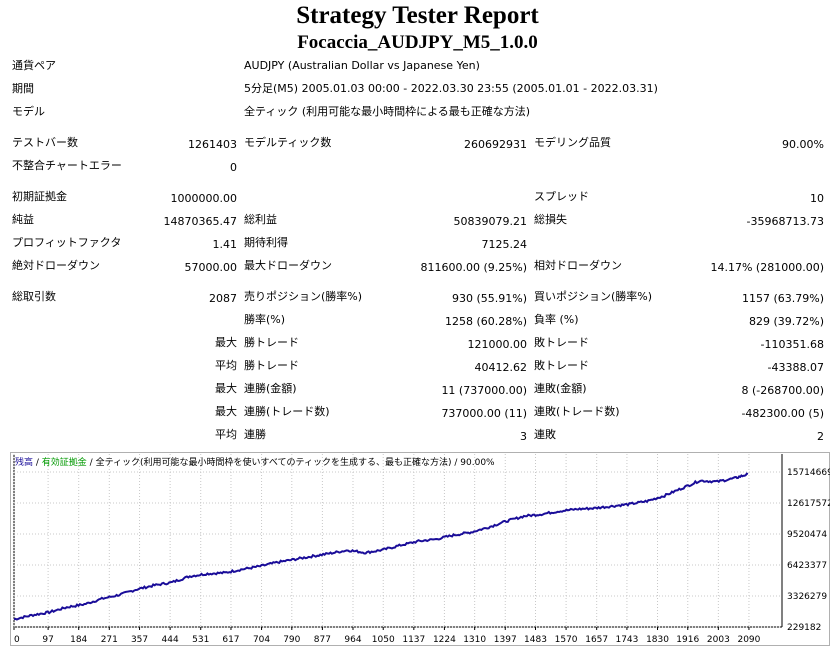 This screenshot has width=835, height=646. Describe the element at coordinates (91, 463) in the screenshot. I see `legend-sep-2: /` at that location.